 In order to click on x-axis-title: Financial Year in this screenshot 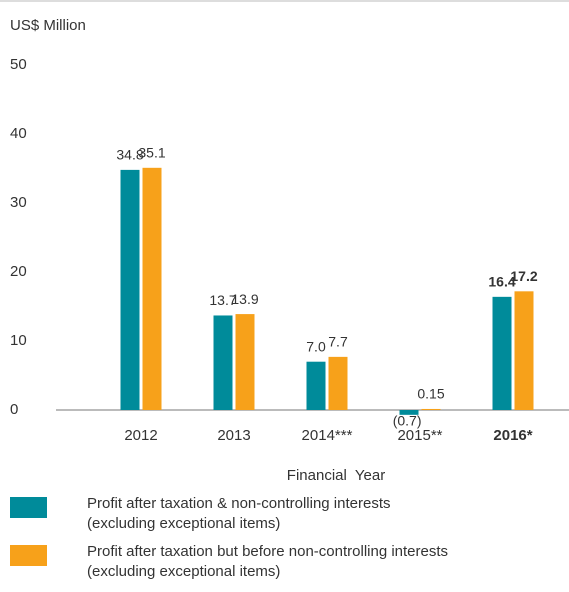, I will do `click(336, 475)`.